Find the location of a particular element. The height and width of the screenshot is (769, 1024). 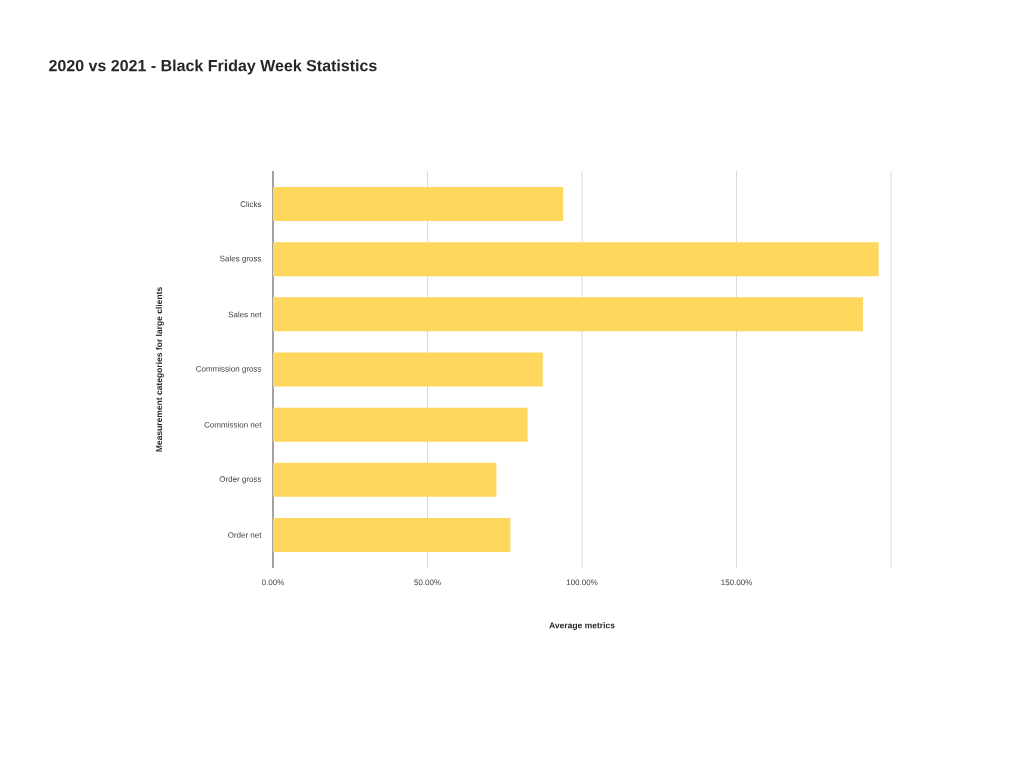

y-tick-label: Sales net is located at coordinates (245, 314).